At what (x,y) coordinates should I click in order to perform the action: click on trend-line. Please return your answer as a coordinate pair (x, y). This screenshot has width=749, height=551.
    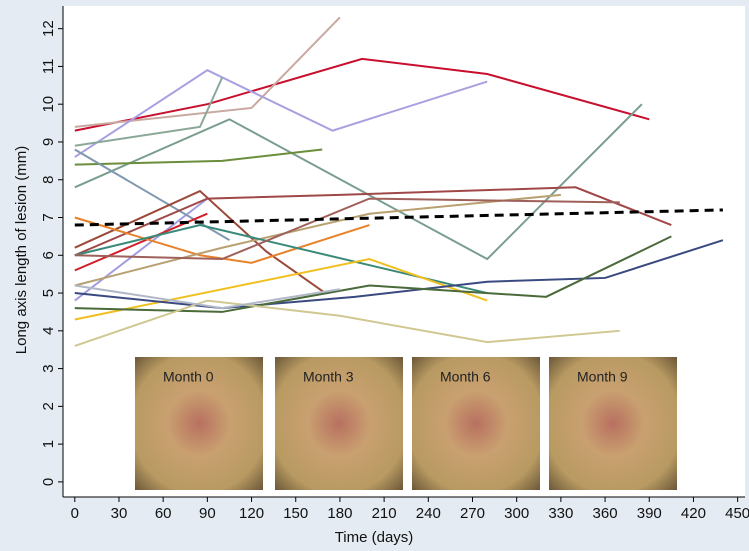
    Looking at the image, I should click on (398, 217).